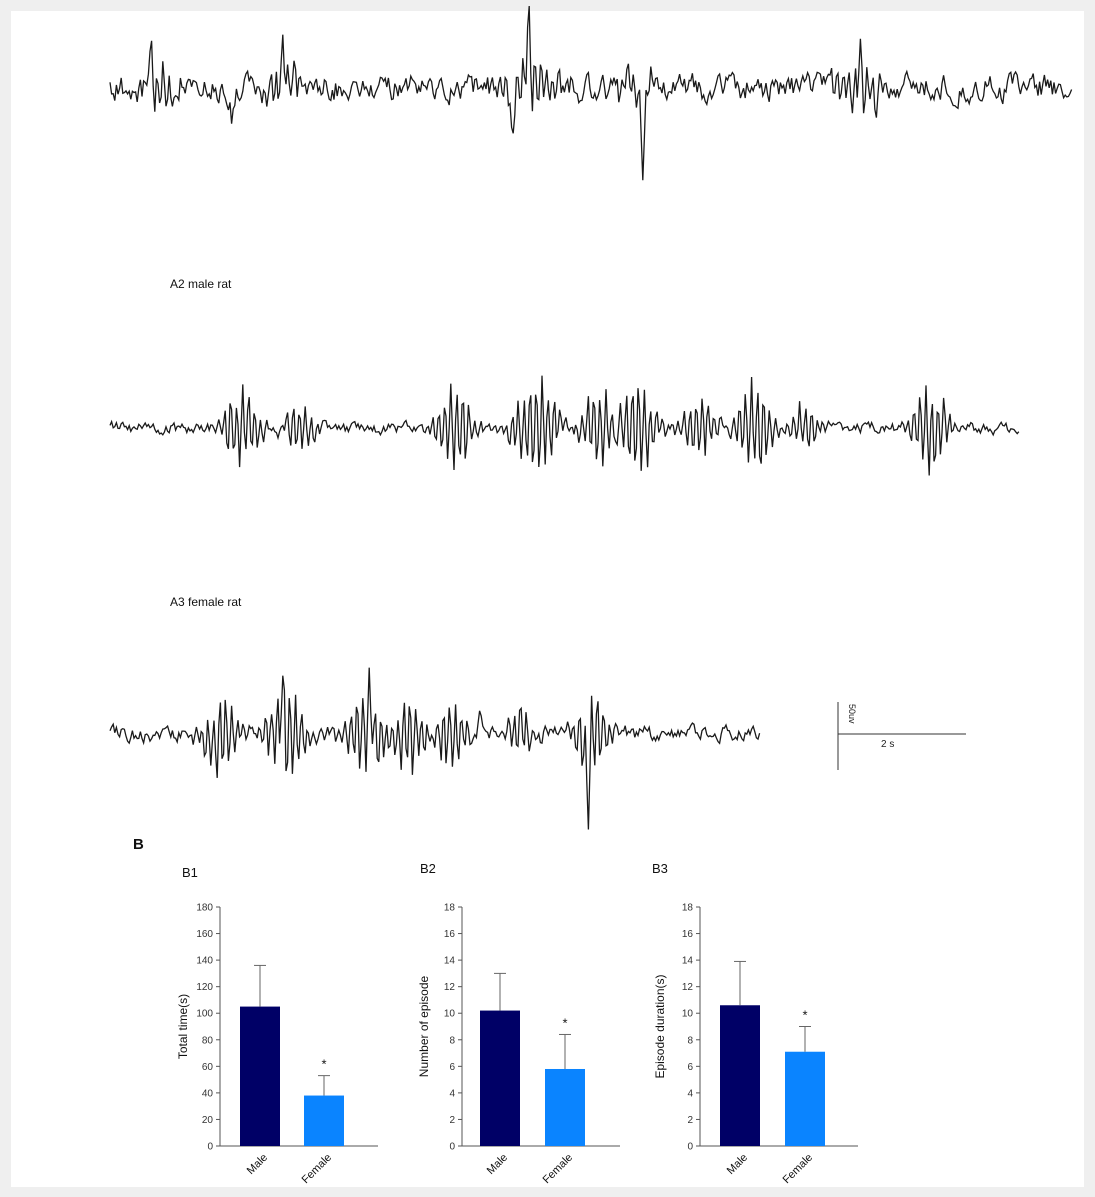 The width and height of the screenshot is (1095, 1197). What do you see at coordinates (660, 1026) in the screenshot?
I see `chart-b3-y-axis-label: Episode duration(s)` at bounding box center [660, 1026].